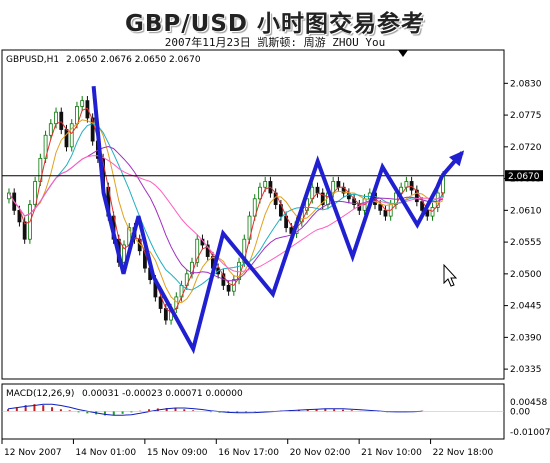 The height and width of the screenshot is (463, 550). What do you see at coordinates (32, 60) in the screenshot?
I see `symbol-label: GBPUSD,H1` at bounding box center [32, 60].